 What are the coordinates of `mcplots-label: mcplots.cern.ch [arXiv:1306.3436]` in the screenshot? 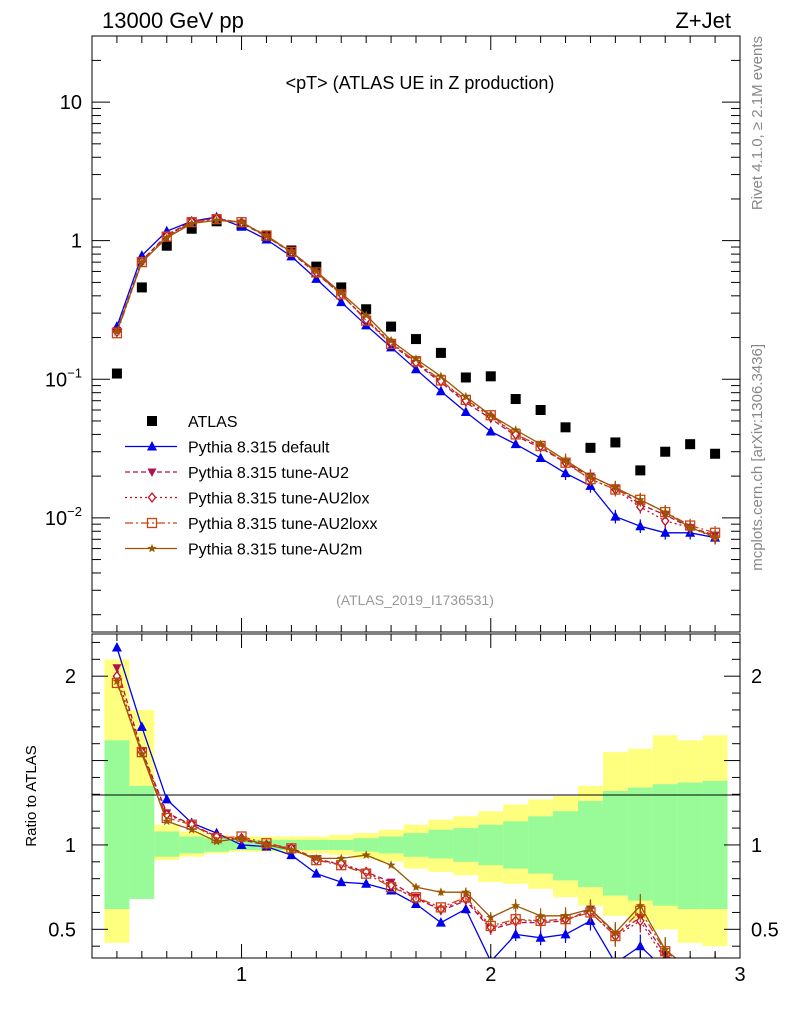 It's located at (757, 457).